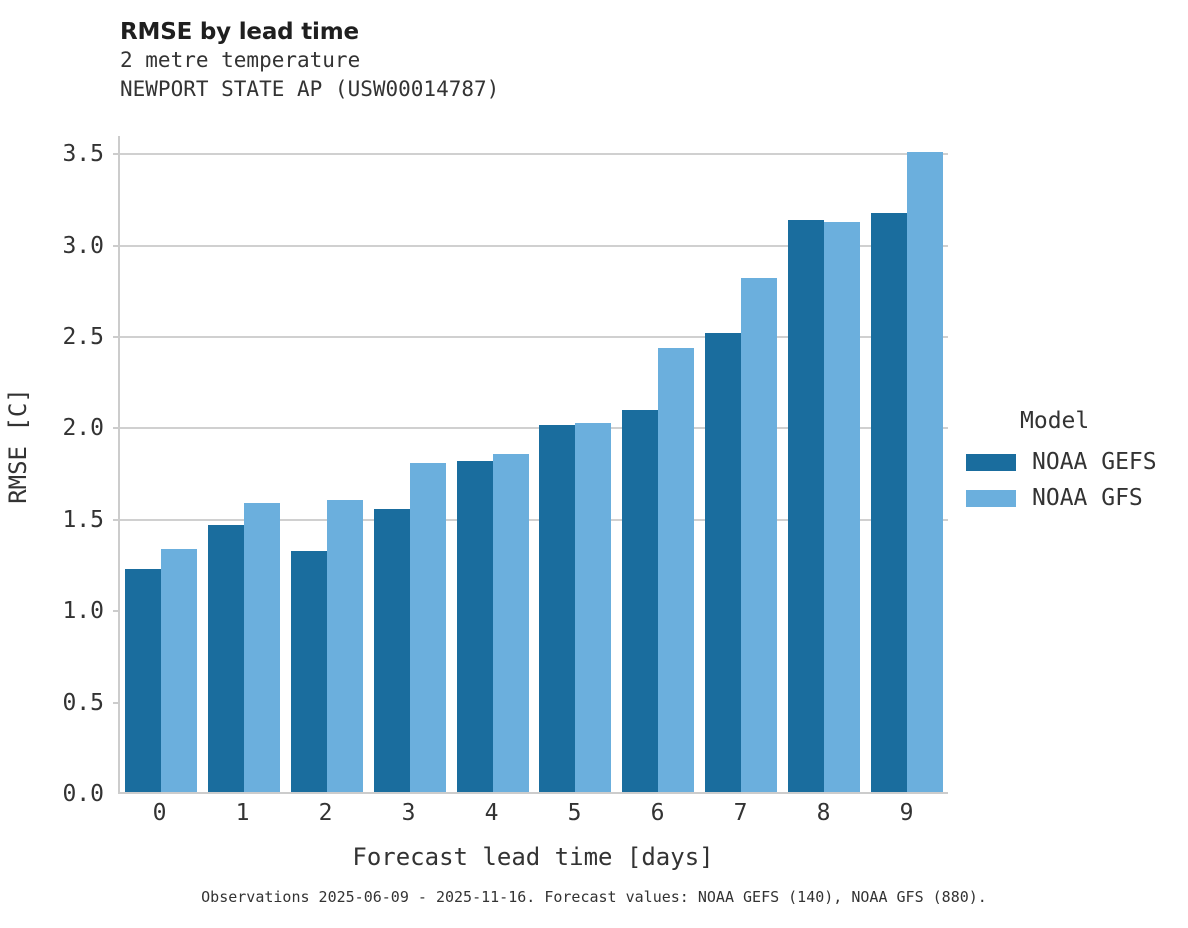 This screenshot has height=928, width=1188. I want to click on y-axis-tick-label: 1.5, so click(83, 519).